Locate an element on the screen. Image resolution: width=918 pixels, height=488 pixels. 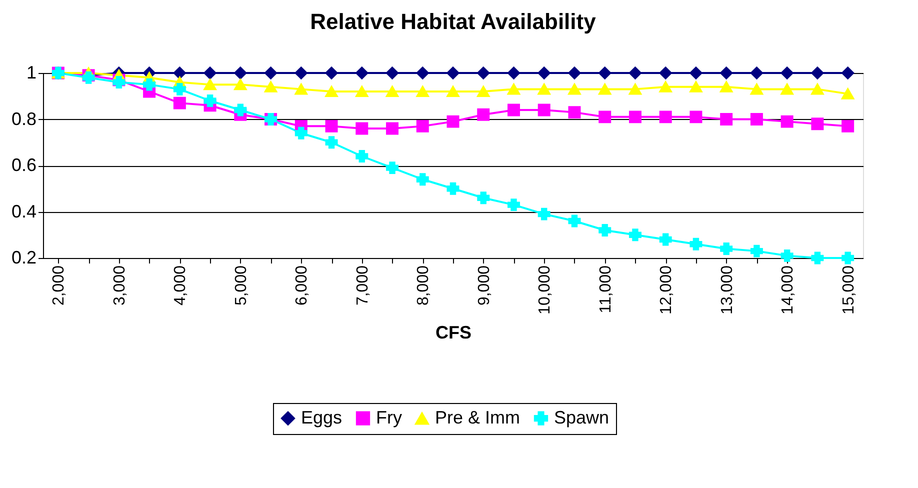
x-tick-label: 12,000 is located at coordinates (667, 289).